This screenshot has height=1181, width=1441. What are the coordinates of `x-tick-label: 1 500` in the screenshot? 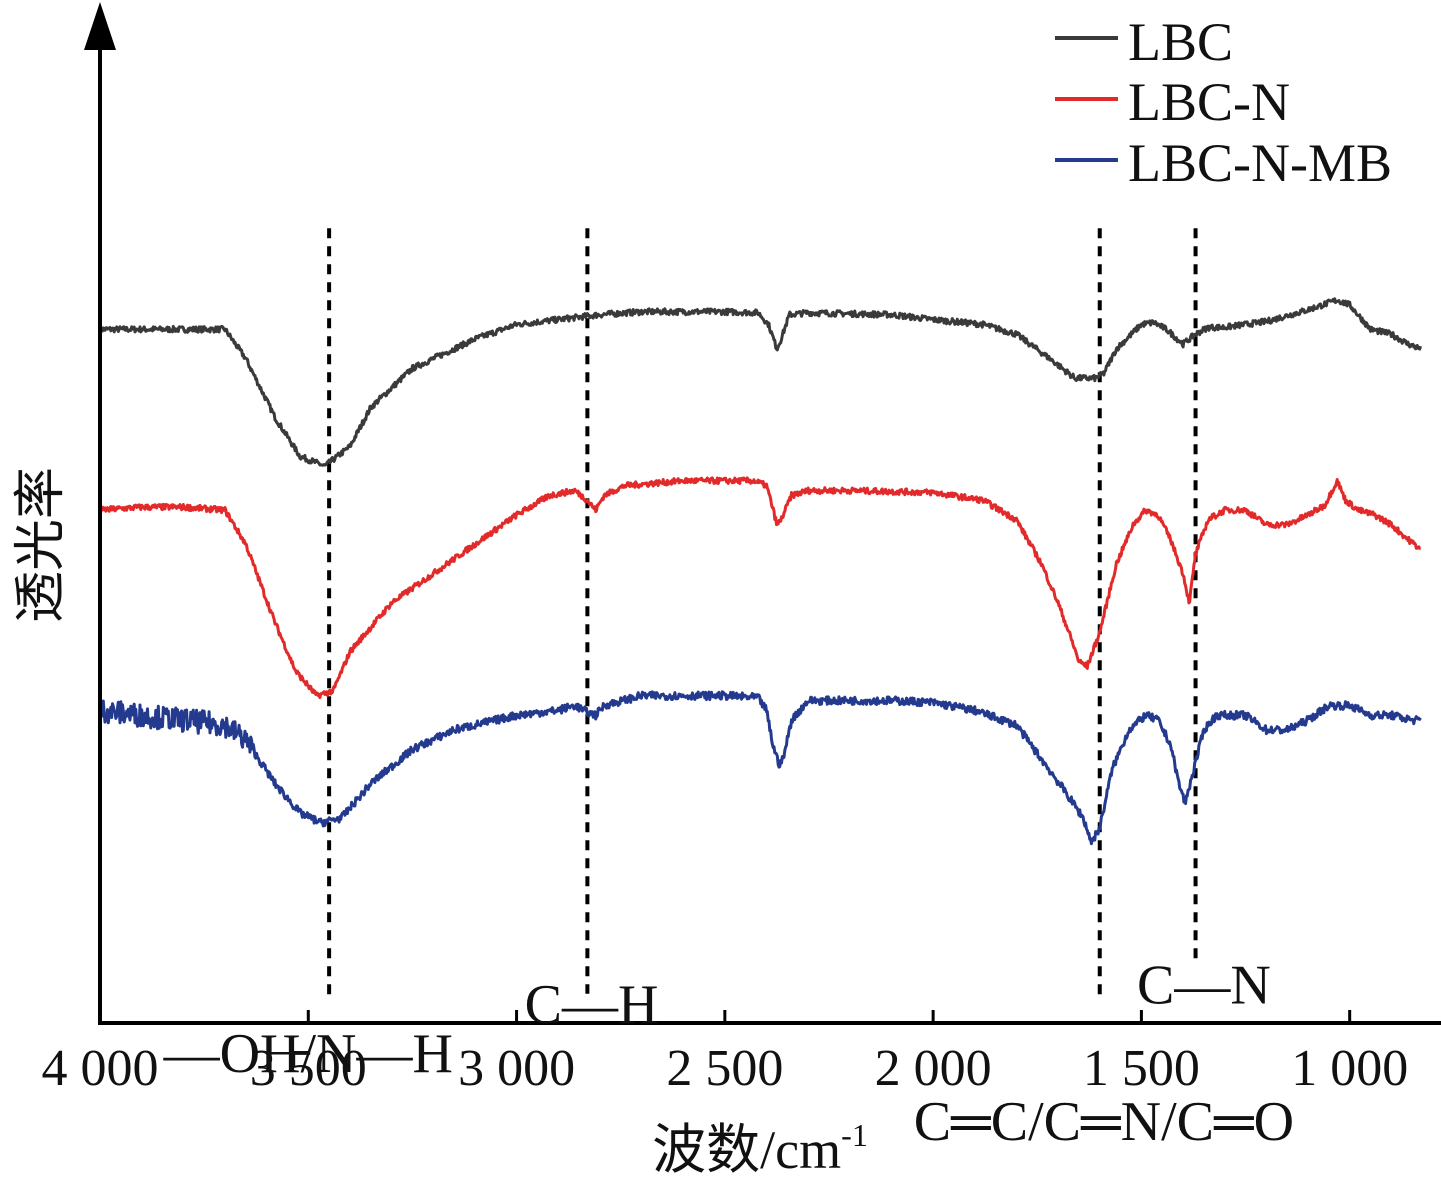 It's located at (1141, 1068).